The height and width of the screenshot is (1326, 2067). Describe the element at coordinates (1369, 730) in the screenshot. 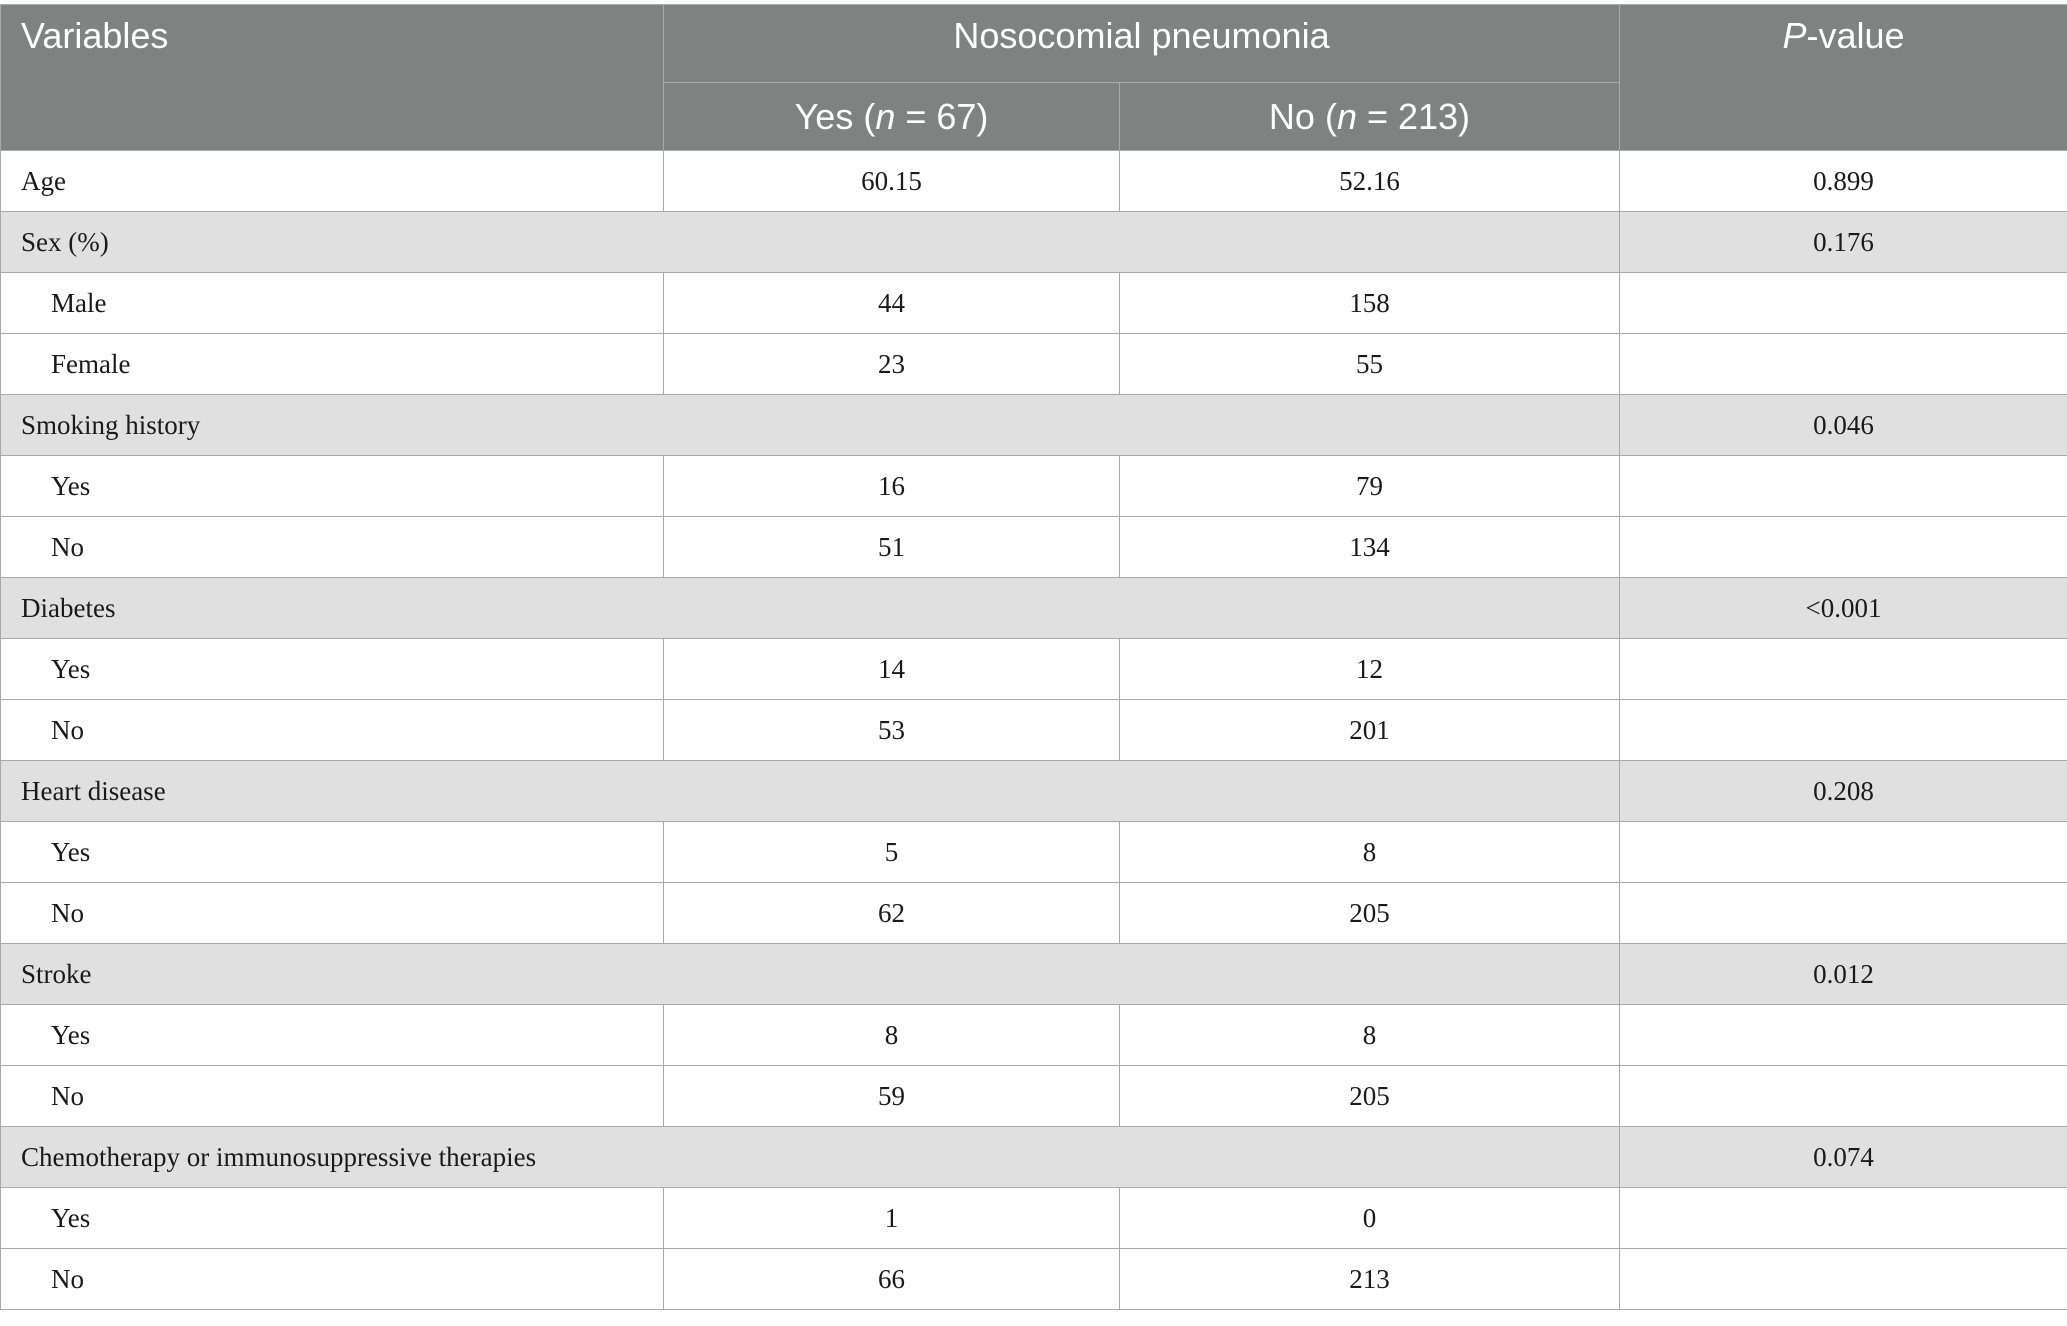

I see `no-value: 201` at that location.